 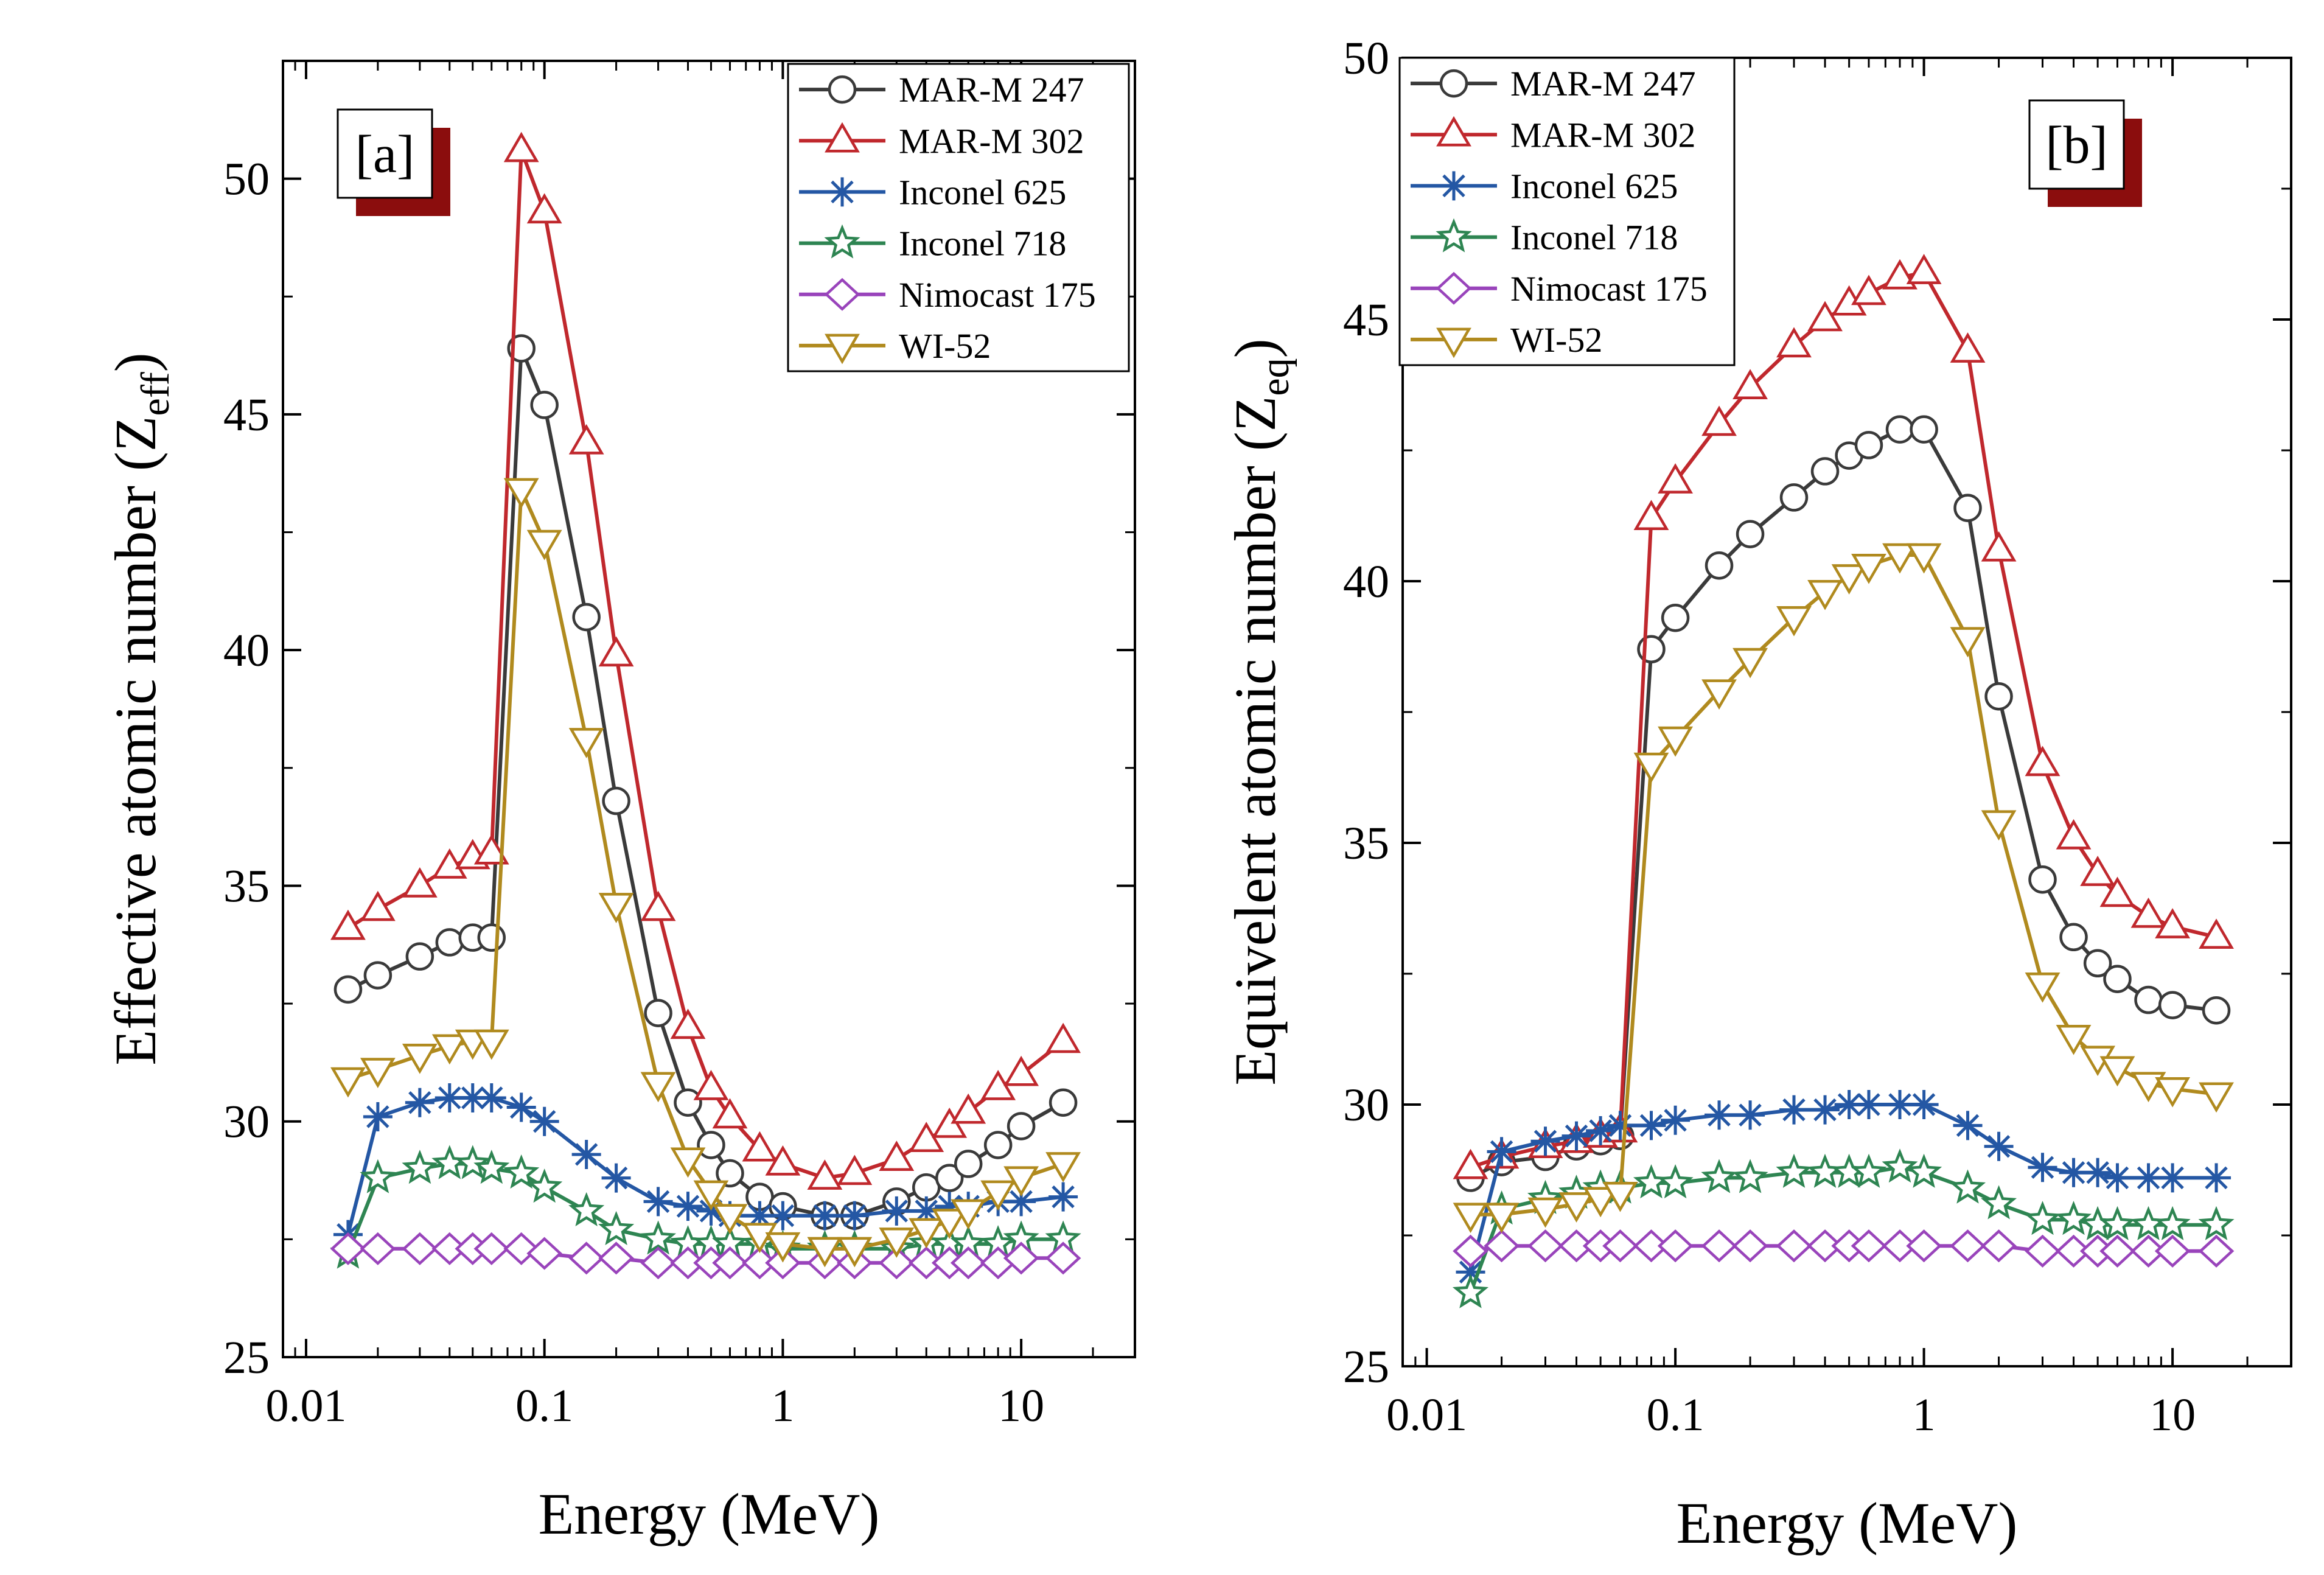 What do you see at coordinates (1609, 289) in the screenshot?
I see `legend-label-nimocast-175: Nimocast 175` at bounding box center [1609, 289].